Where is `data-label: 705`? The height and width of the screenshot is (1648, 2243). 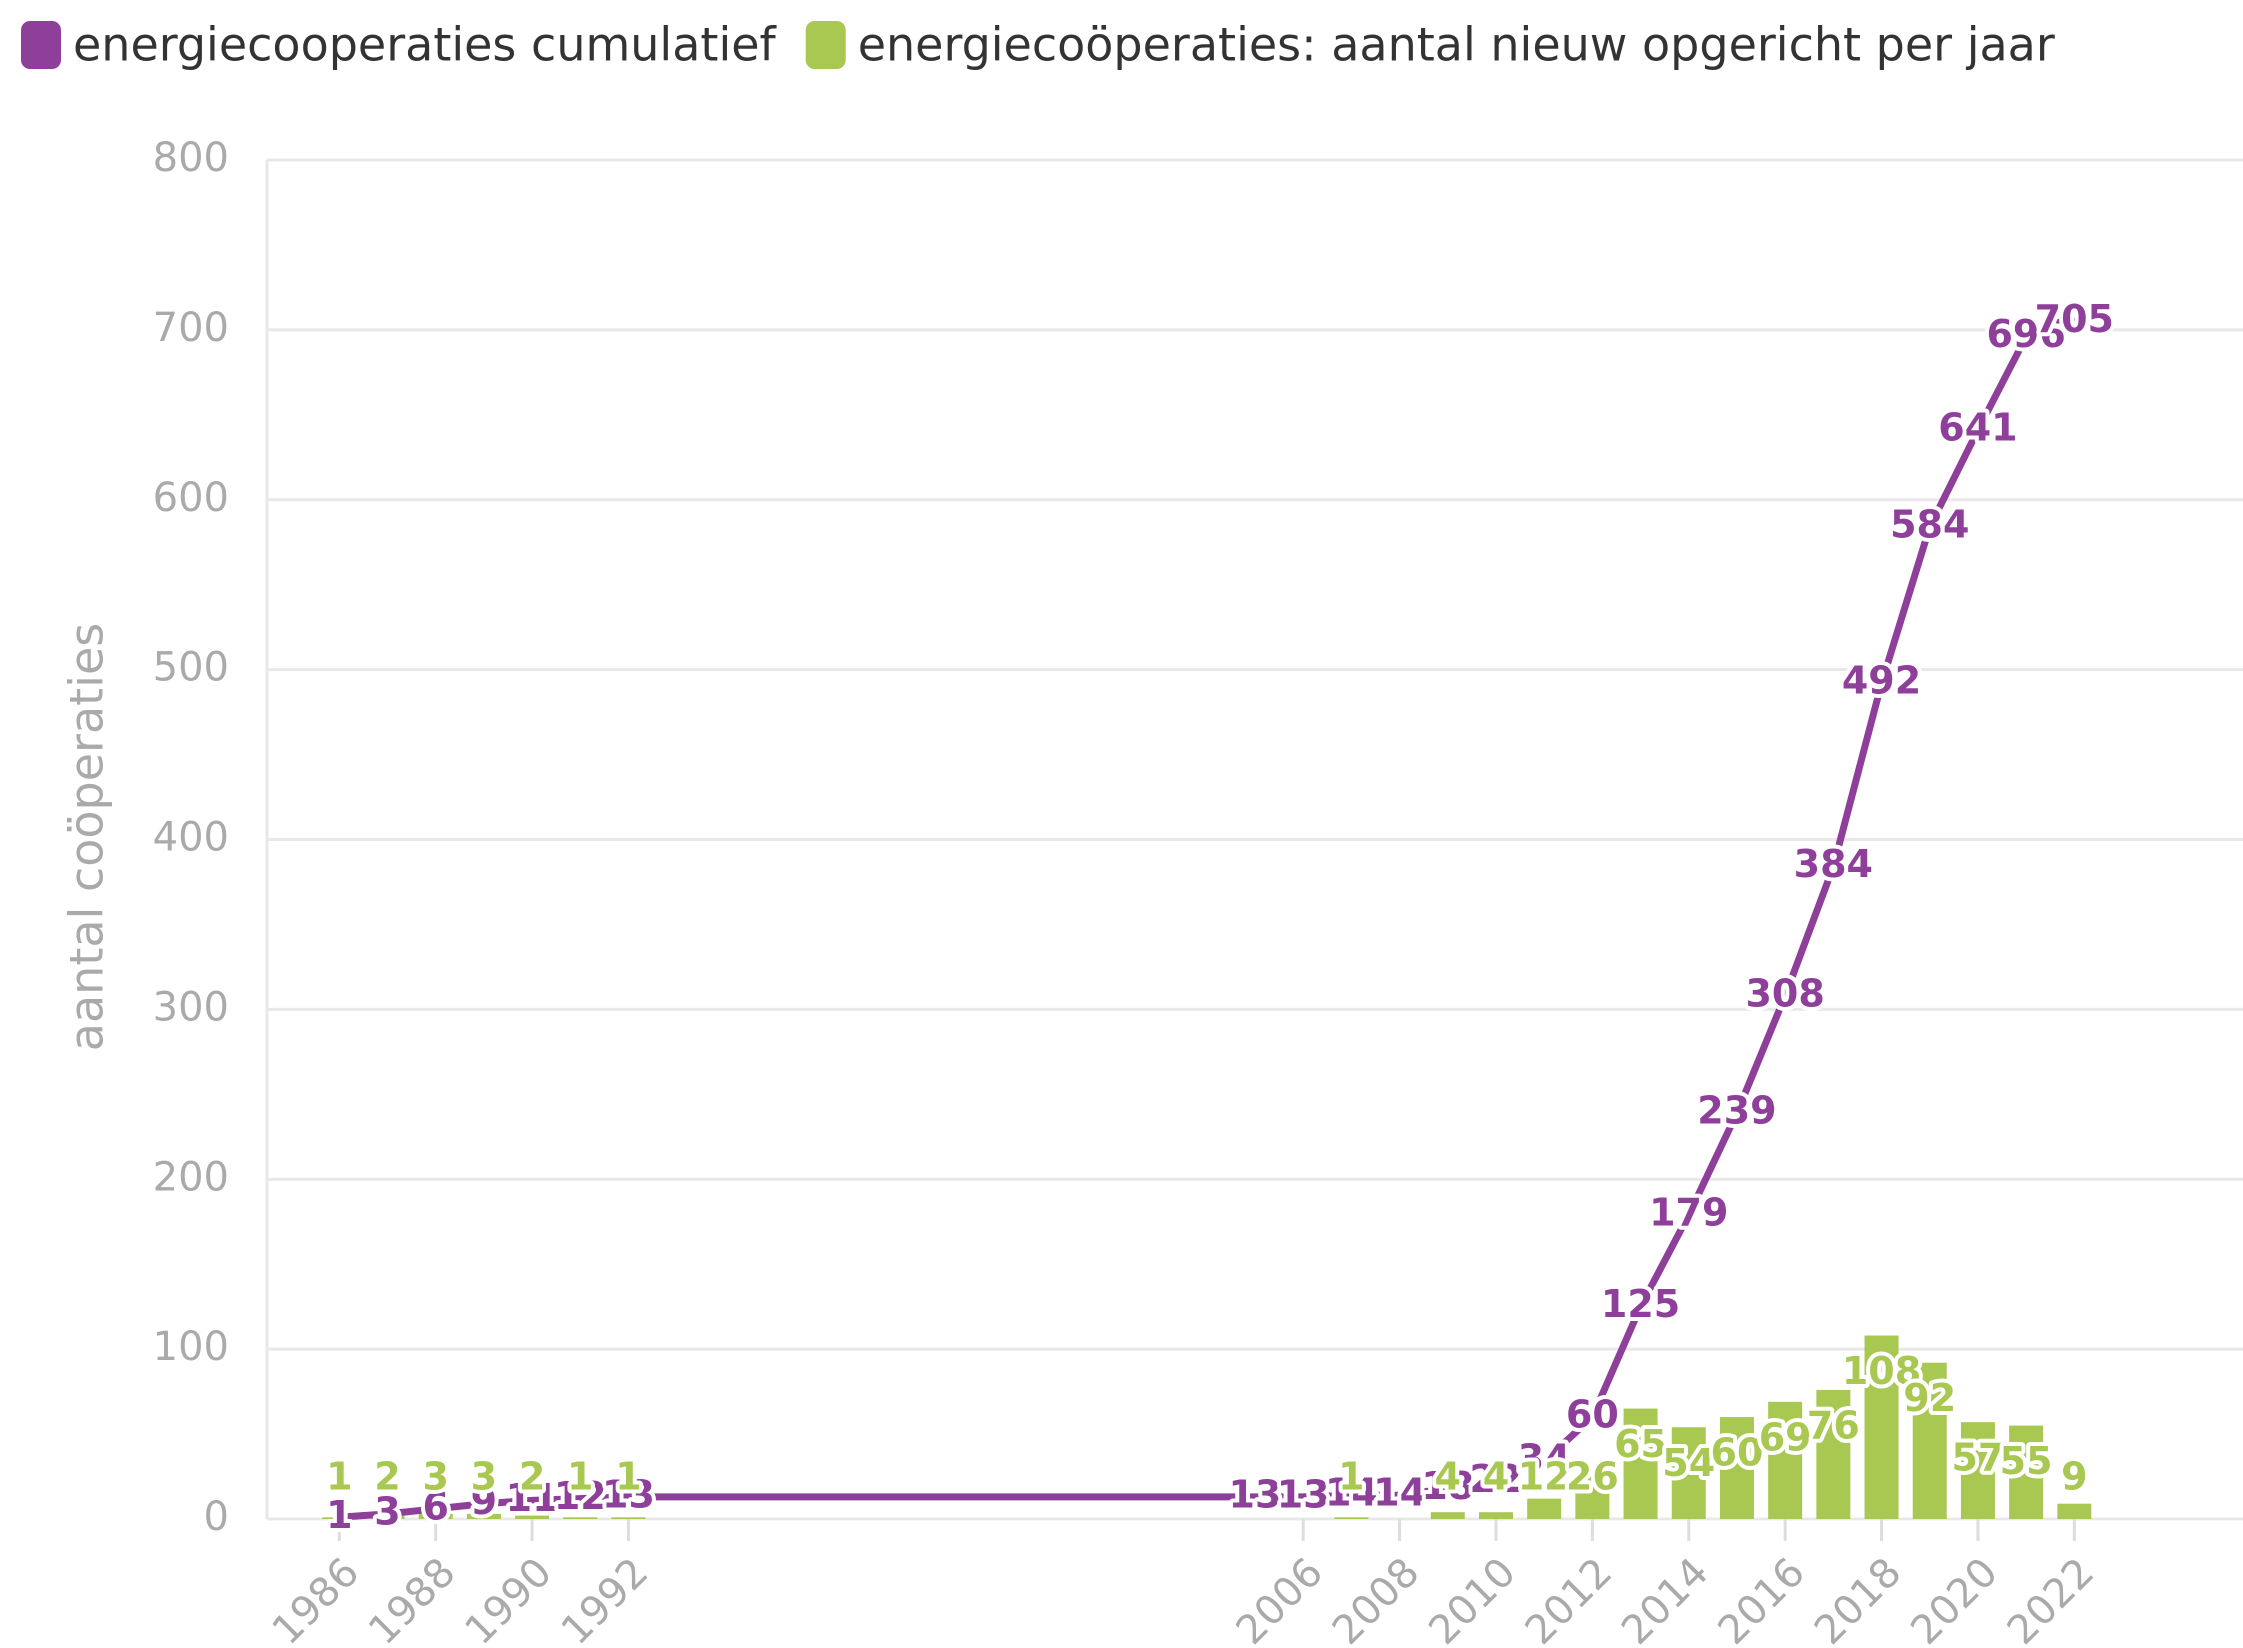 data-label: 705 is located at coordinates (2074, 319).